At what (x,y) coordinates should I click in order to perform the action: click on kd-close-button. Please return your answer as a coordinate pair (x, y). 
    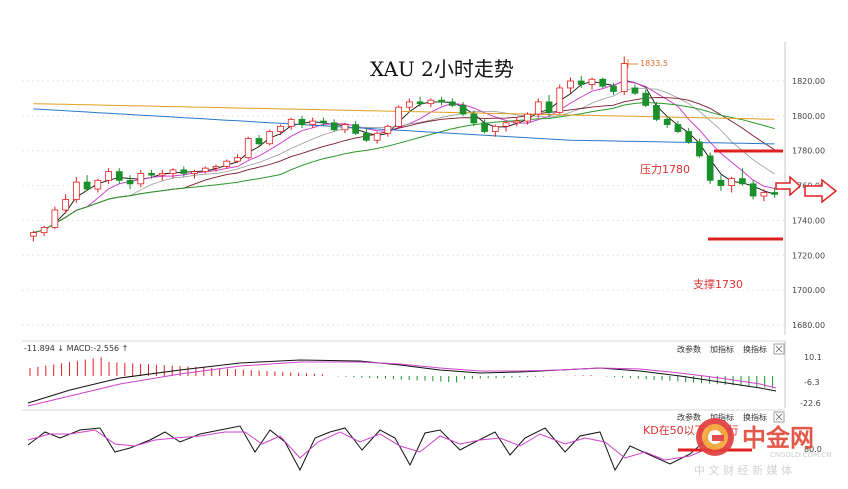
    Looking at the image, I should click on (779, 417).